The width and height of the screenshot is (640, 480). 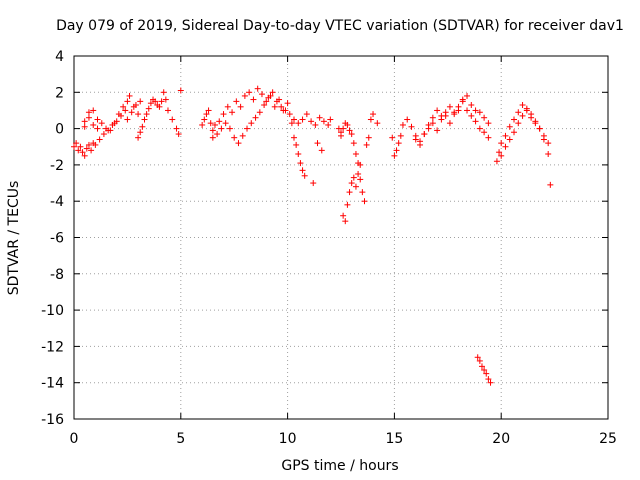 What do you see at coordinates (57, 166) in the screenshot?
I see `y-tick-label: -2` at bounding box center [57, 166].